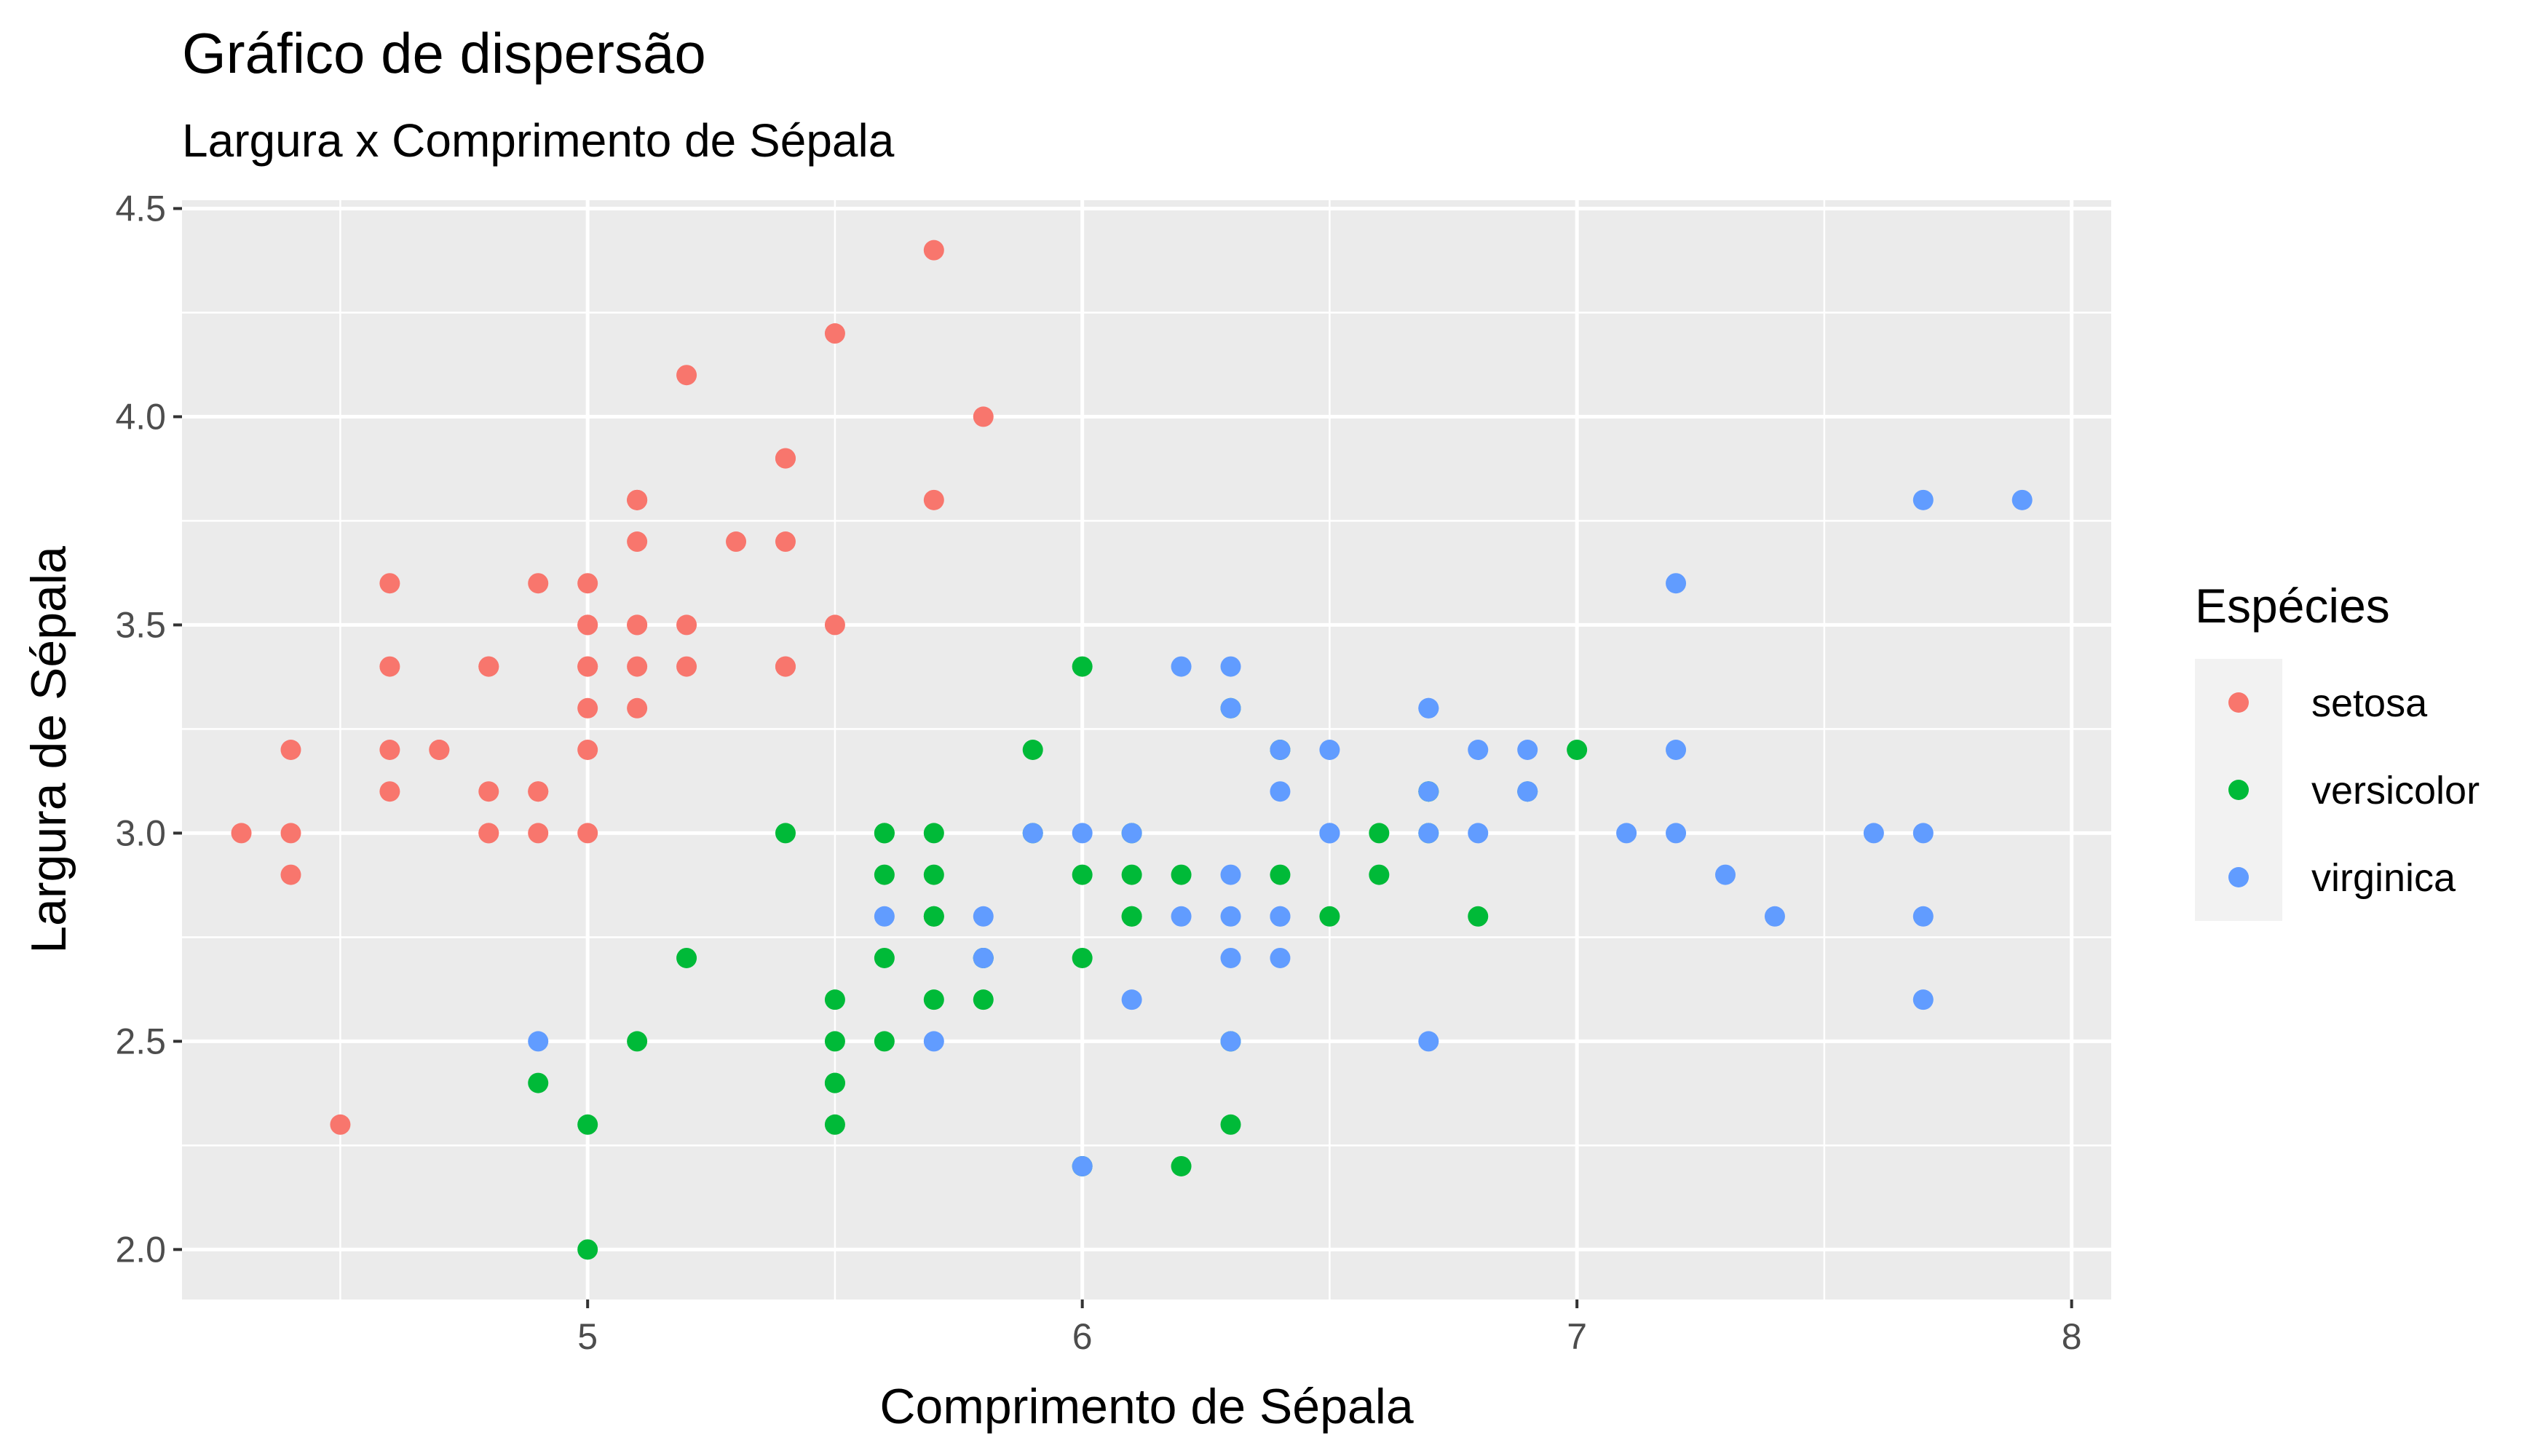 The width and height of the screenshot is (2548, 1456). I want to click on y-tick-label: 3.5, so click(140, 624).